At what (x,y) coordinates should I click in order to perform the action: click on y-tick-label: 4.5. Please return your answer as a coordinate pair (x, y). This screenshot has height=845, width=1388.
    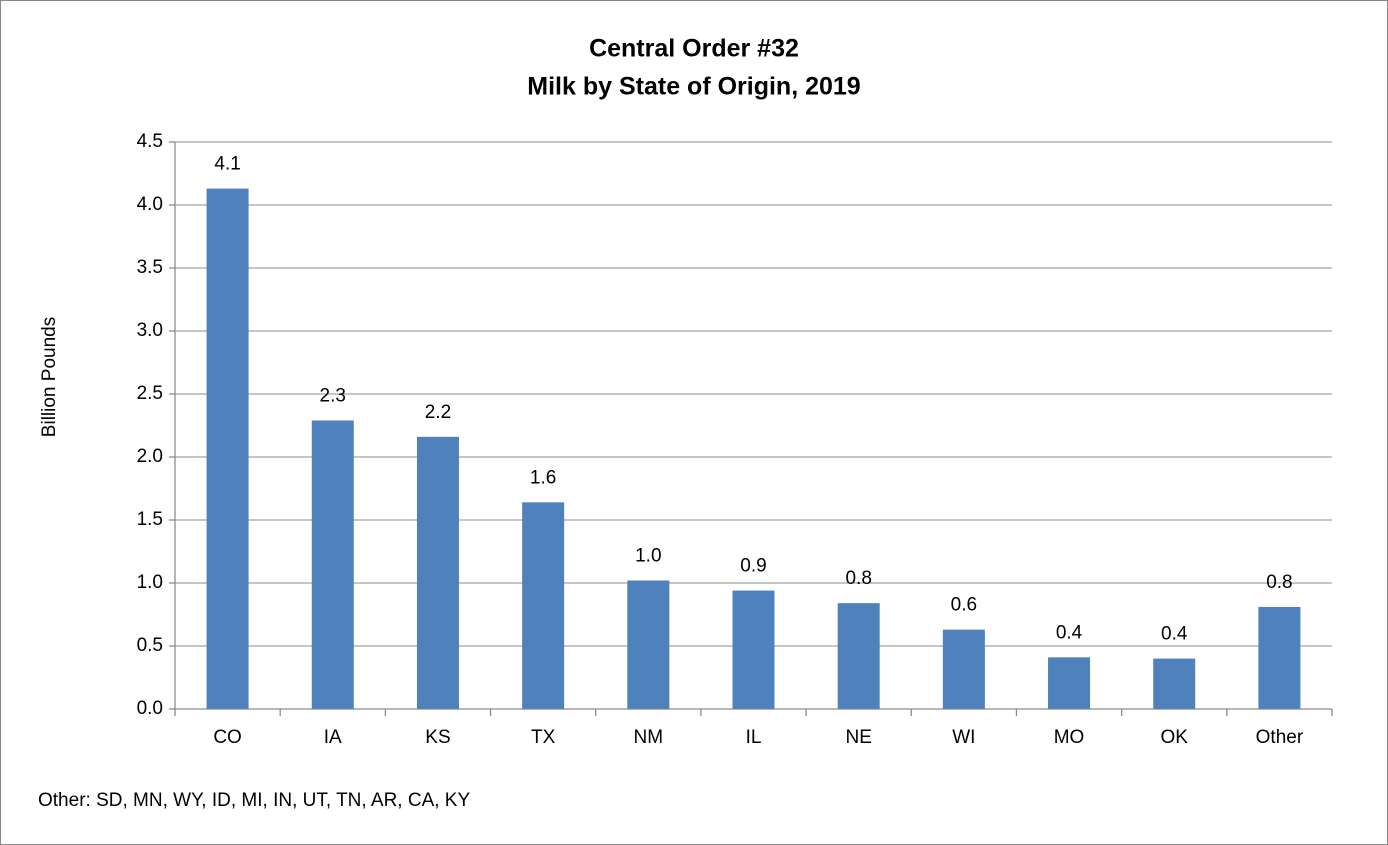
    Looking at the image, I should click on (150, 141).